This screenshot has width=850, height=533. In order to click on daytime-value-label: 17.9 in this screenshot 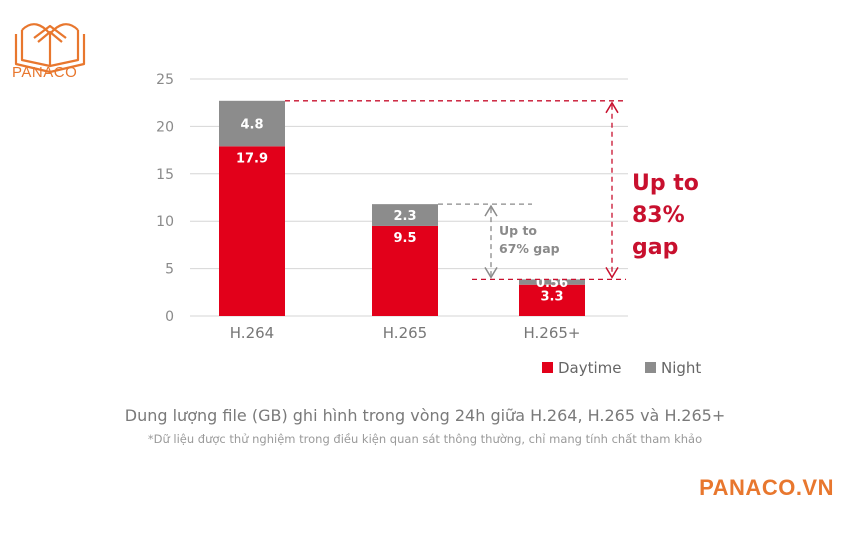, I will do `click(252, 158)`.